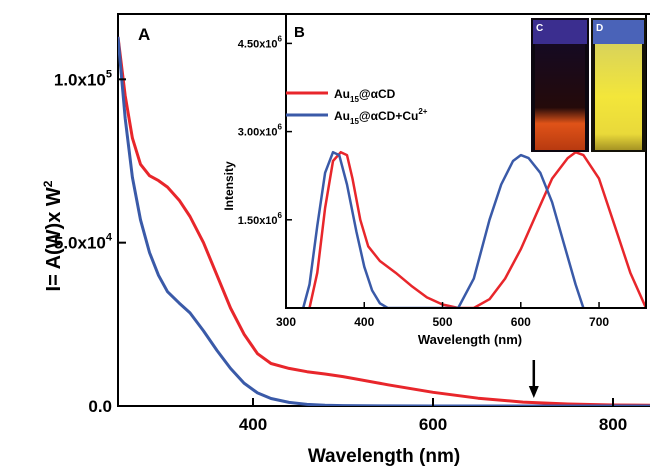  I want to click on inset-x-tick-label-4: 700, so click(599, 322).